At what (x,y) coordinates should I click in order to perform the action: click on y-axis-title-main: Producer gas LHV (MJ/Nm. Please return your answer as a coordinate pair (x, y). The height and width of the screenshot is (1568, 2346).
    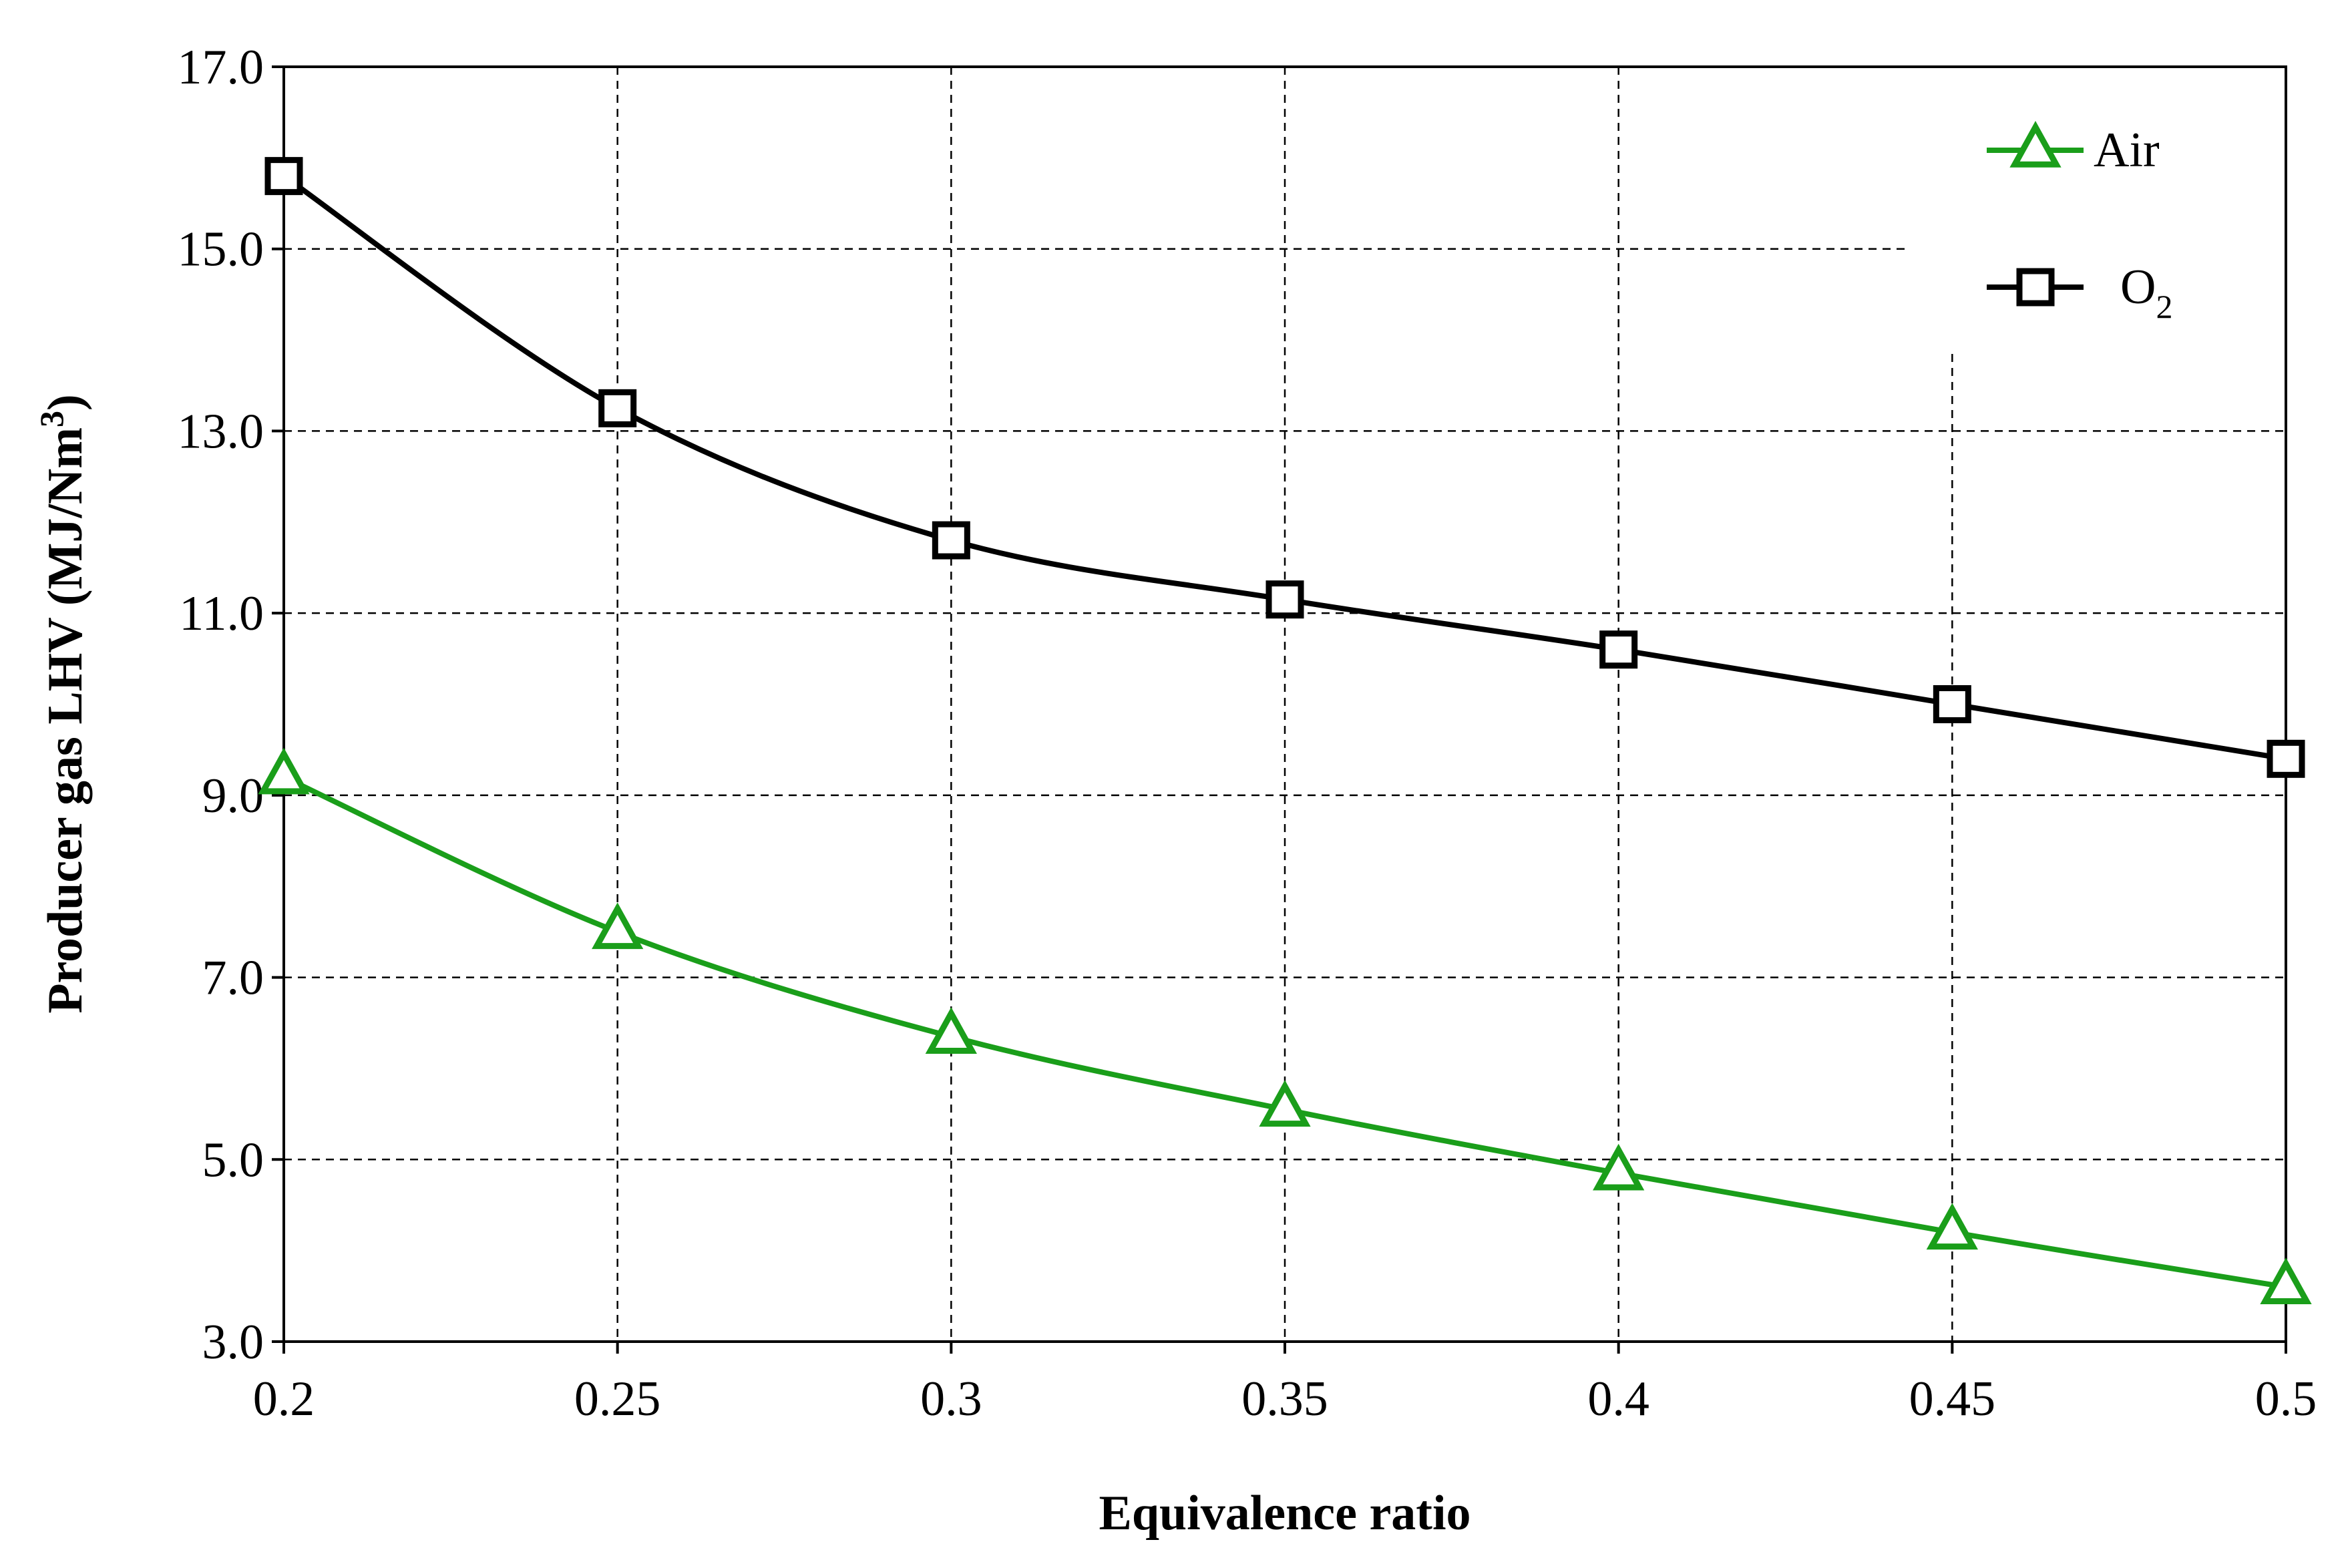
    Looking at the image, I should click on (65, 720).